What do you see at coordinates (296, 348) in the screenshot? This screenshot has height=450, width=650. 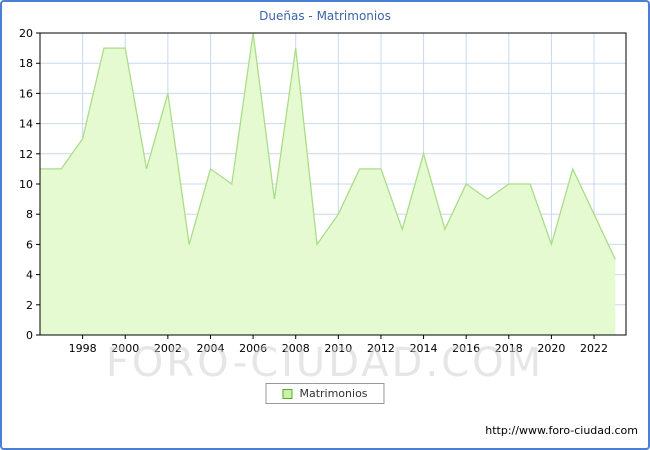 I see `svg-text: 2008` at bounding box center [296, 348].